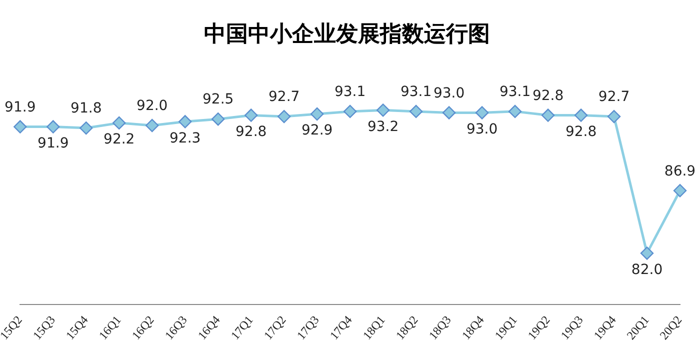 Image resolution: width=700 pixels, height=350 pixels. What do you see at coordinates (383, 126) in the screenshot?
I see `data-label: 93.2` at bounding box center [383, 126].